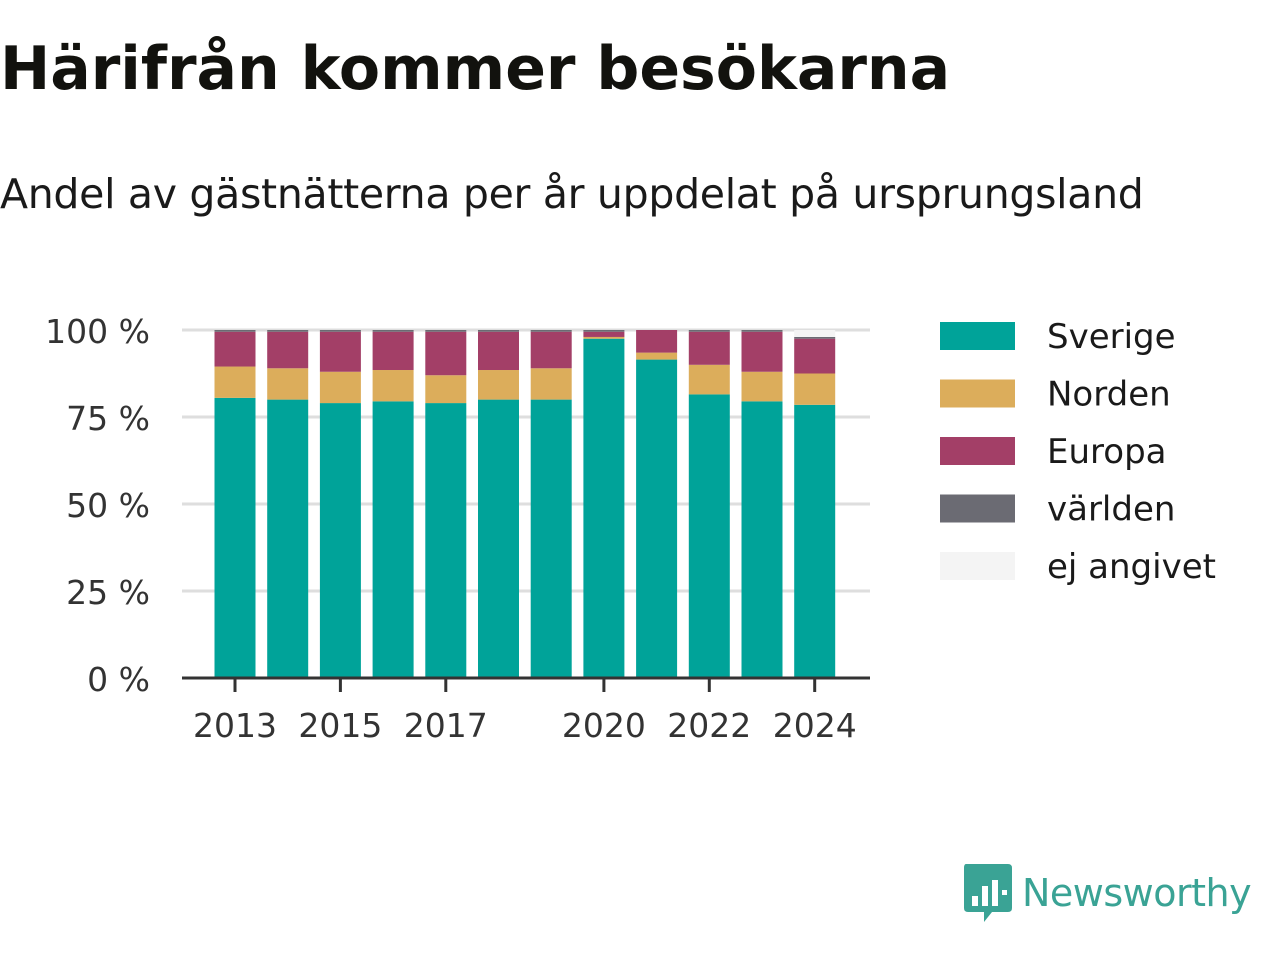 The image size is (1280, 960). What do you see at coordinates (762, 386) in the screenshot?
I see `bar-segment-Norden-2023` at bounding box center [762, 386].